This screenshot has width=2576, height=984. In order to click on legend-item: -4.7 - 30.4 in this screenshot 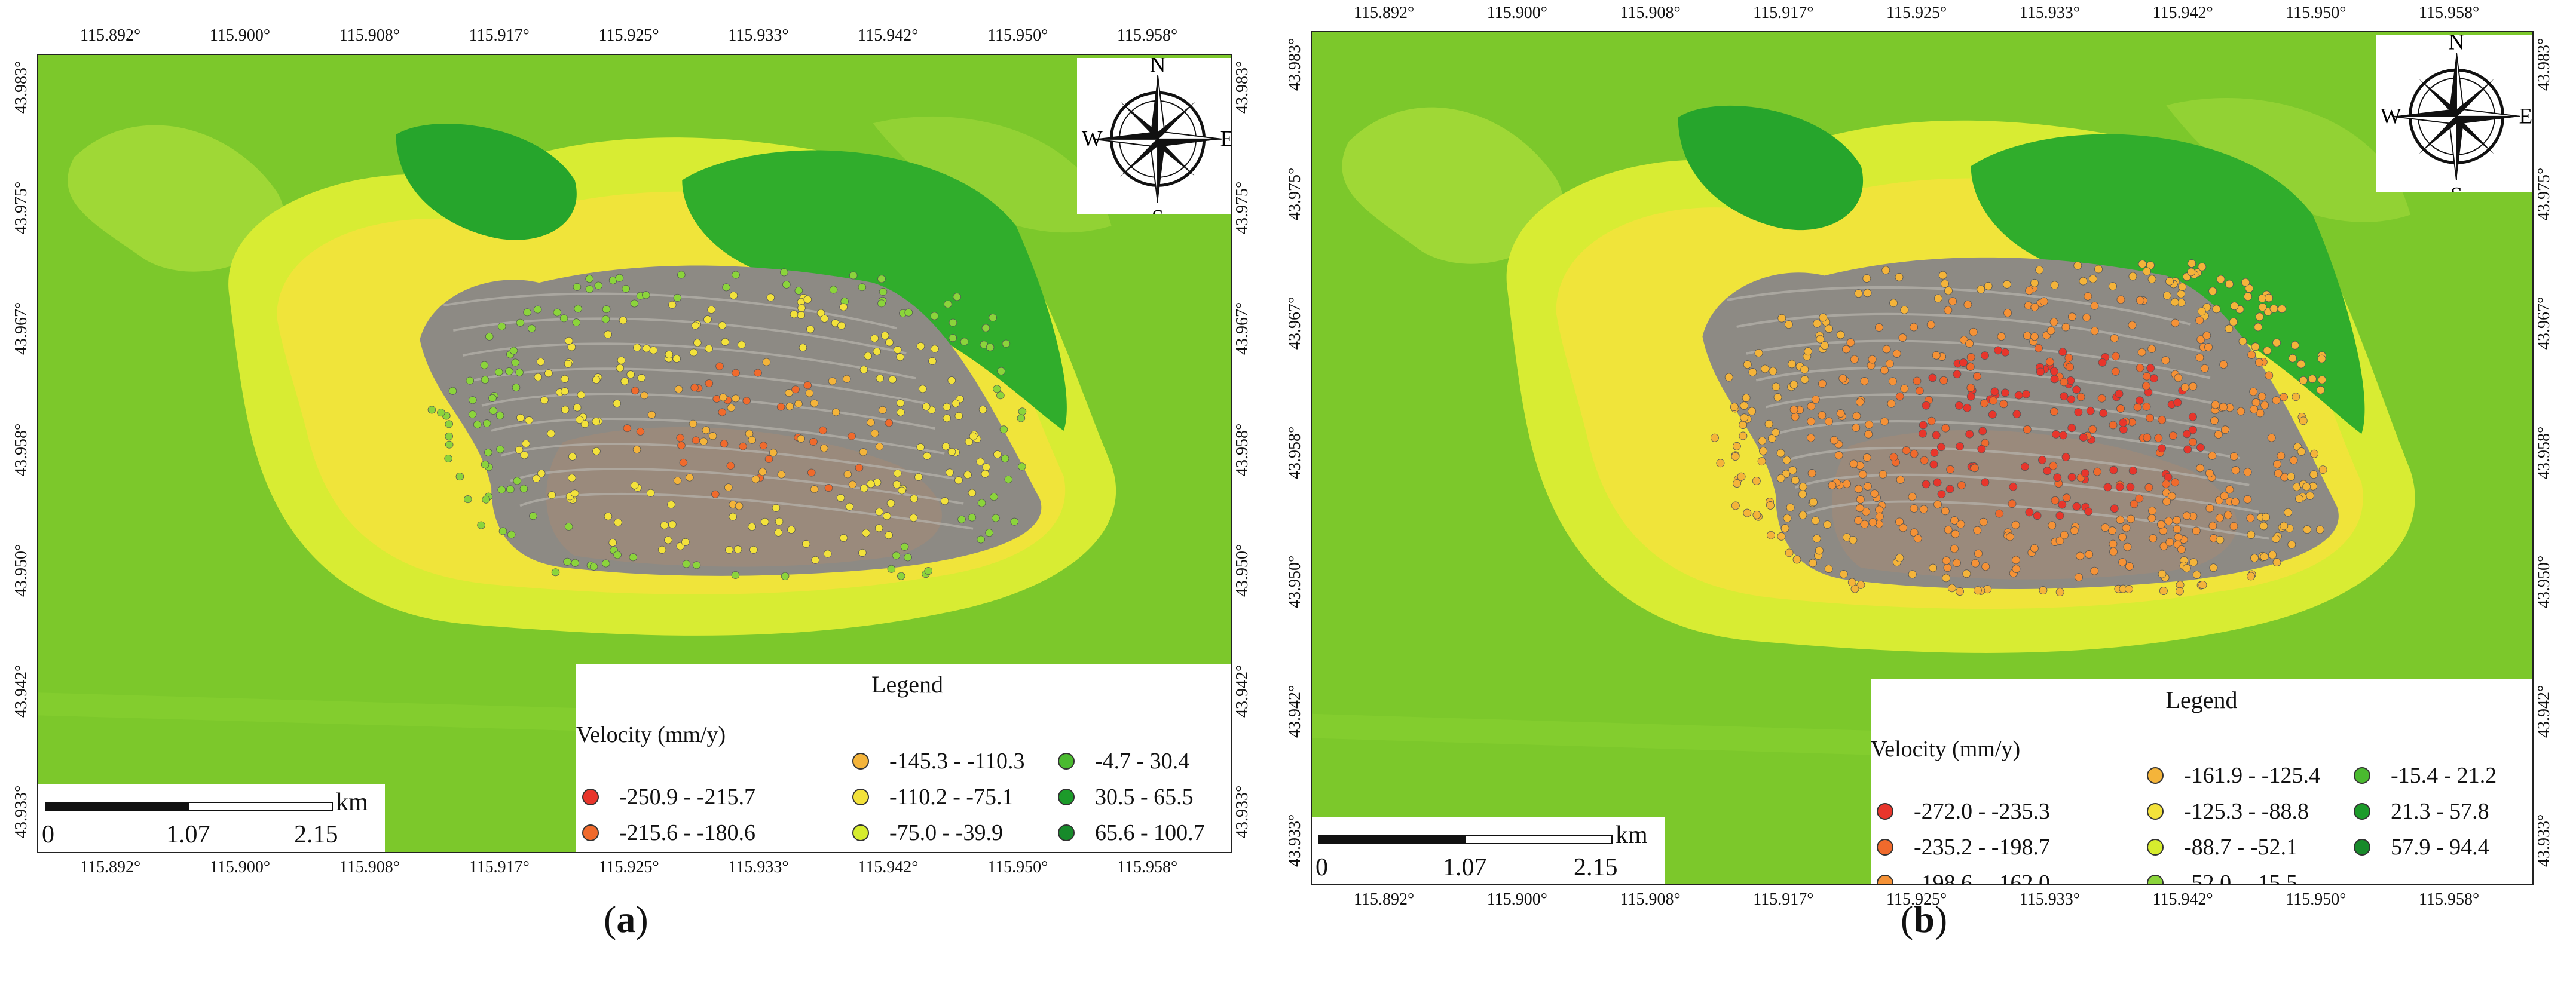, I will do `click(1123, 761)`.